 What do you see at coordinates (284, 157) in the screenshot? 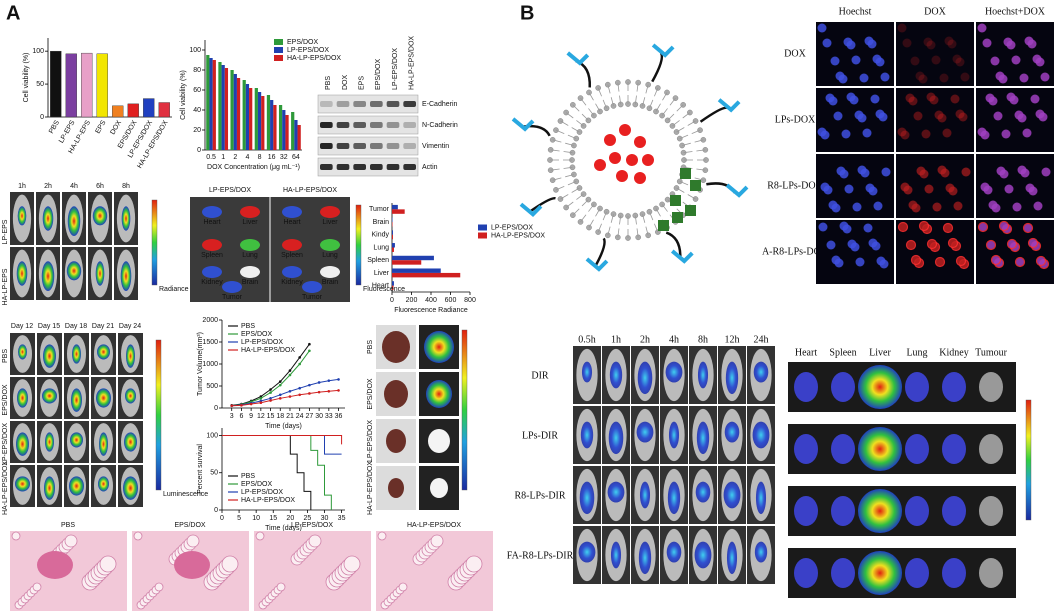
I see `x-tick-label: 32` at bounding box center [284, 157].